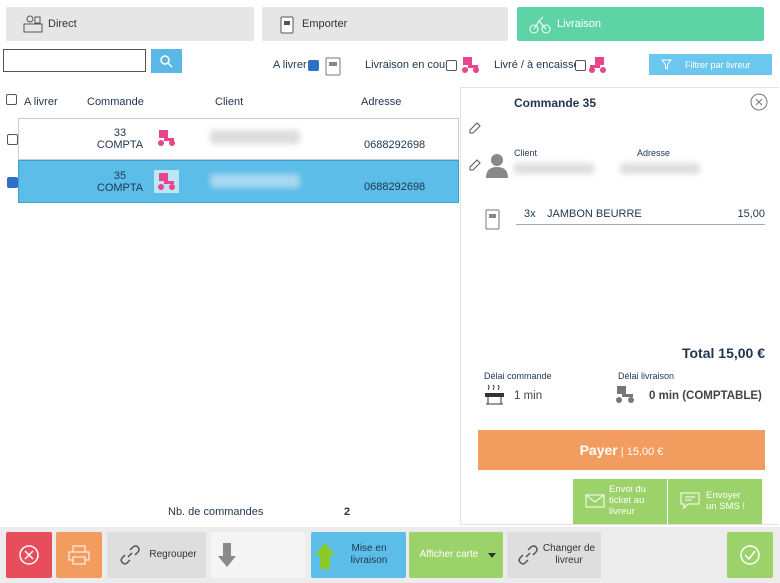 The image size is (780, 583). Describe the element at coordinates (666, 64) in the screenshot. I see `funnel-icon` at that location.